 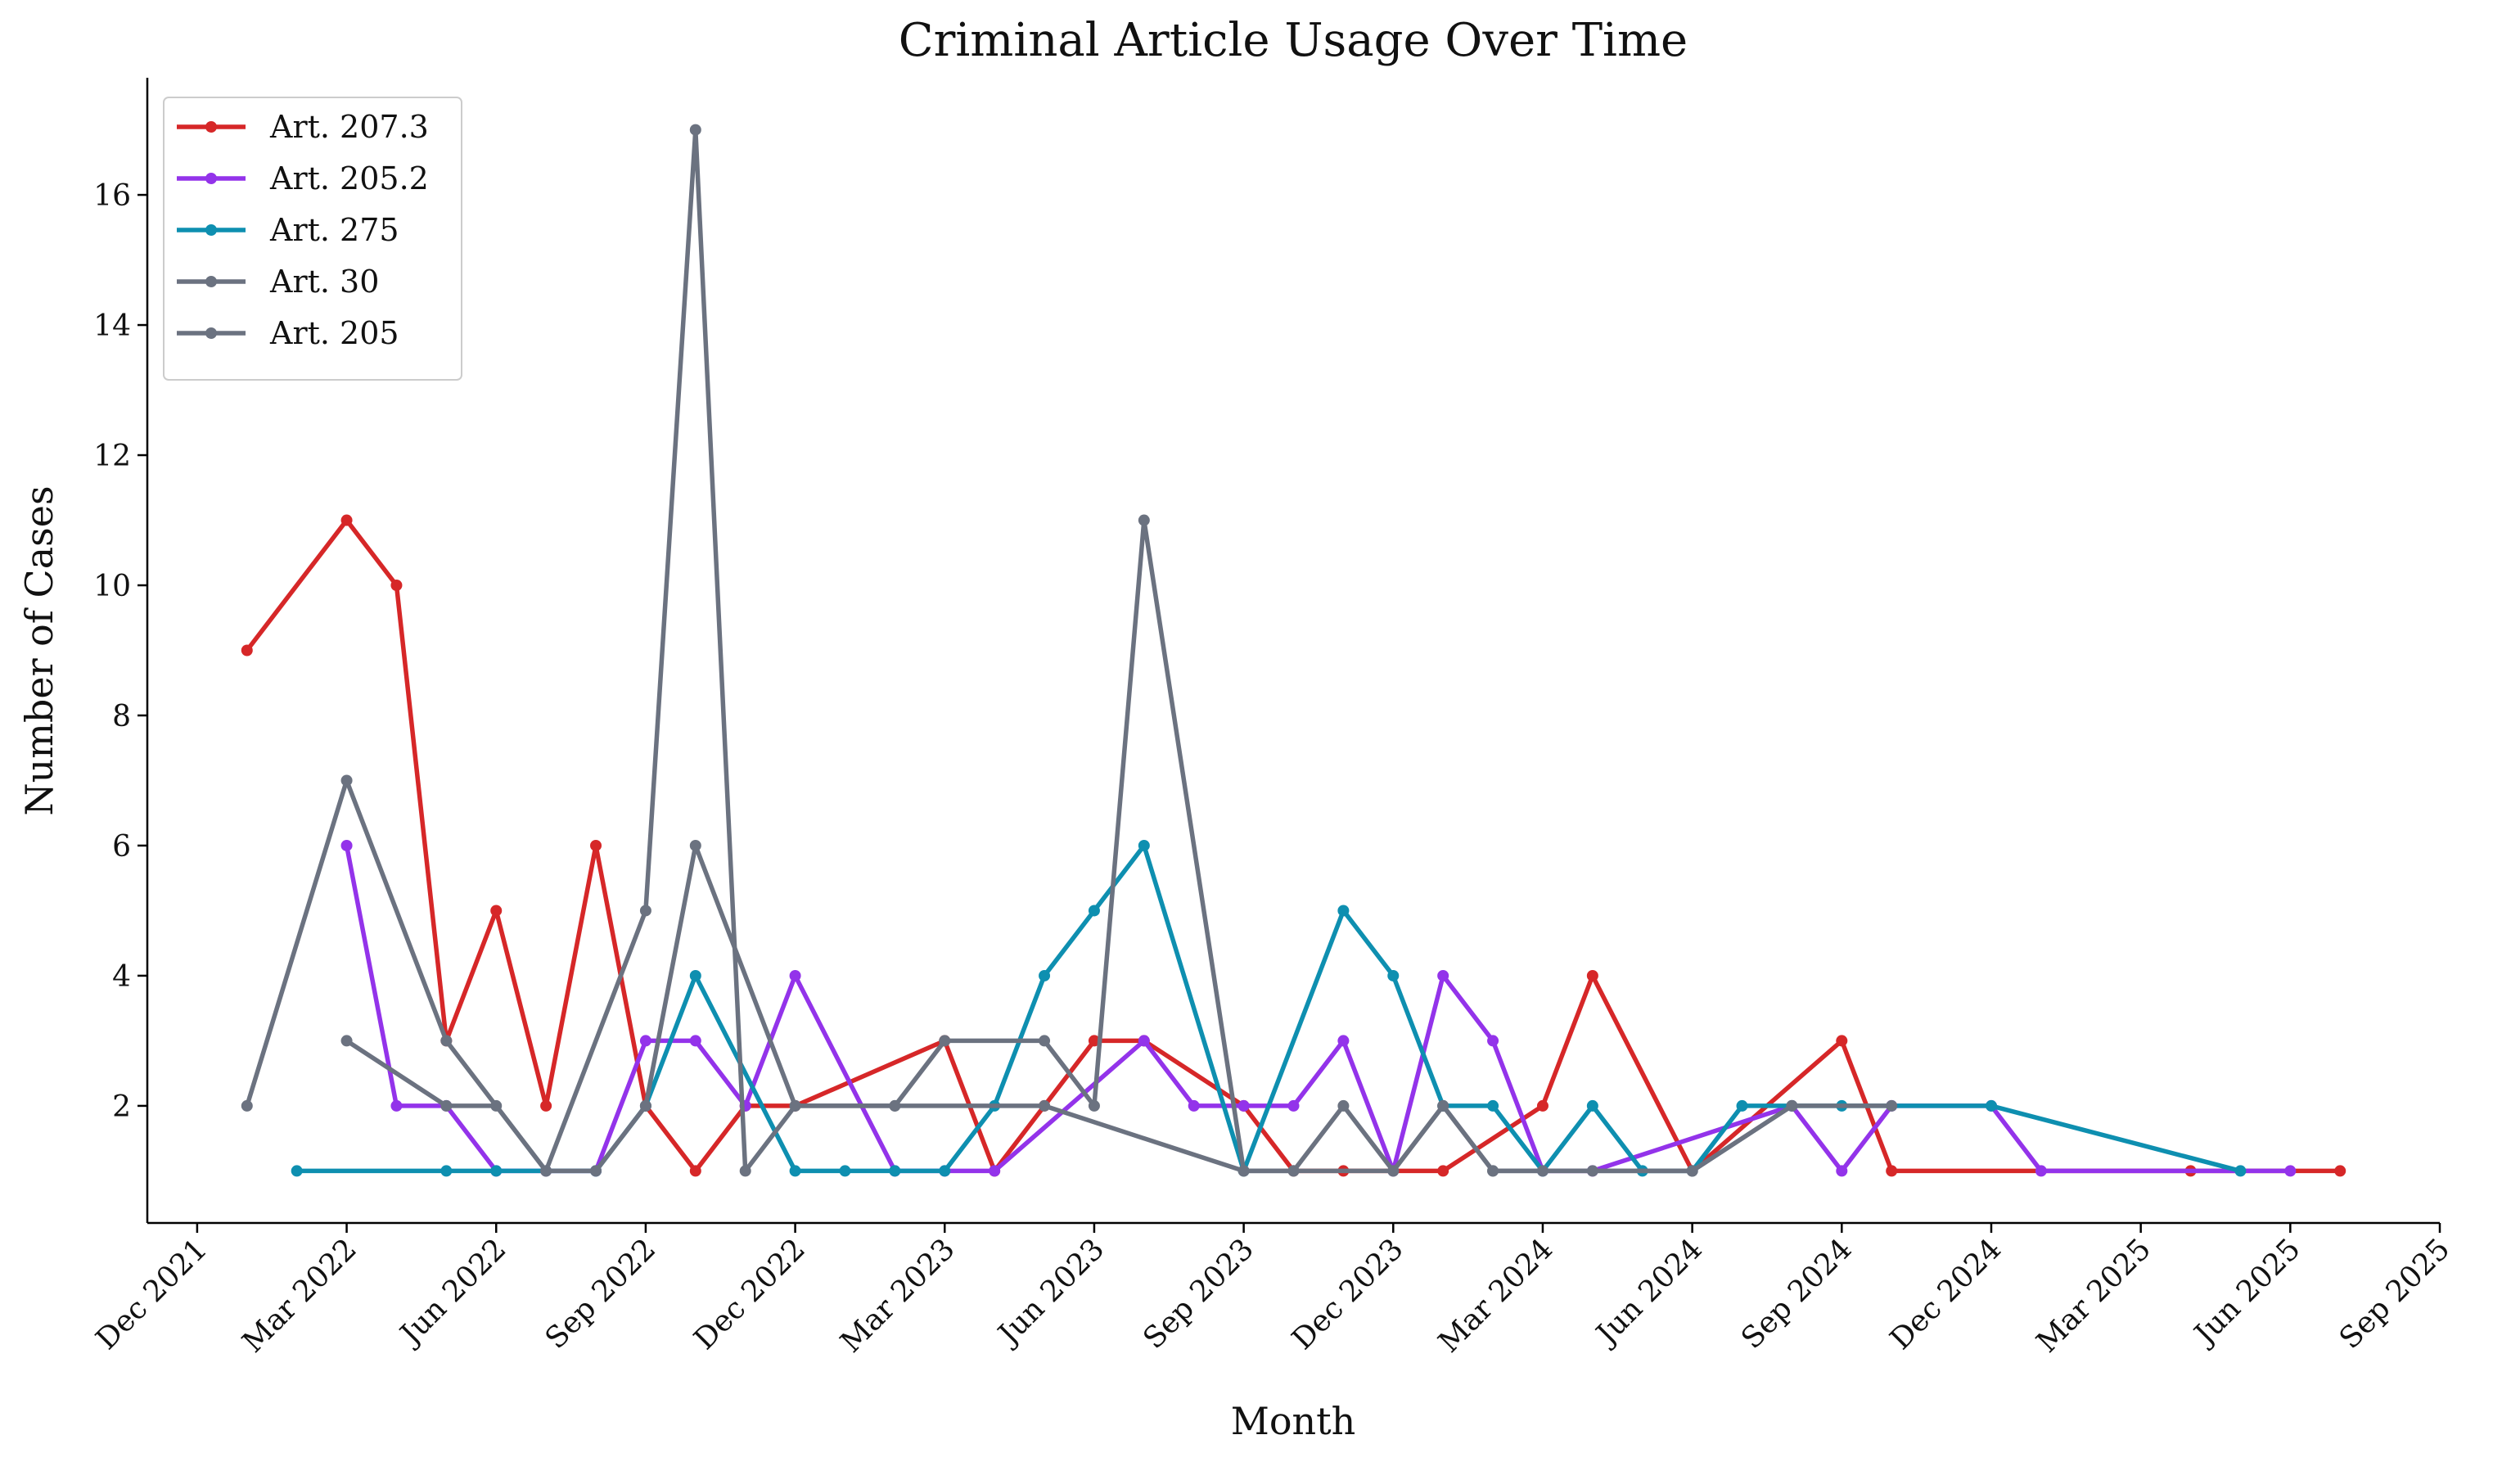 I want to click on legend-label: Art. 207.3, so click(x=349, y=127).